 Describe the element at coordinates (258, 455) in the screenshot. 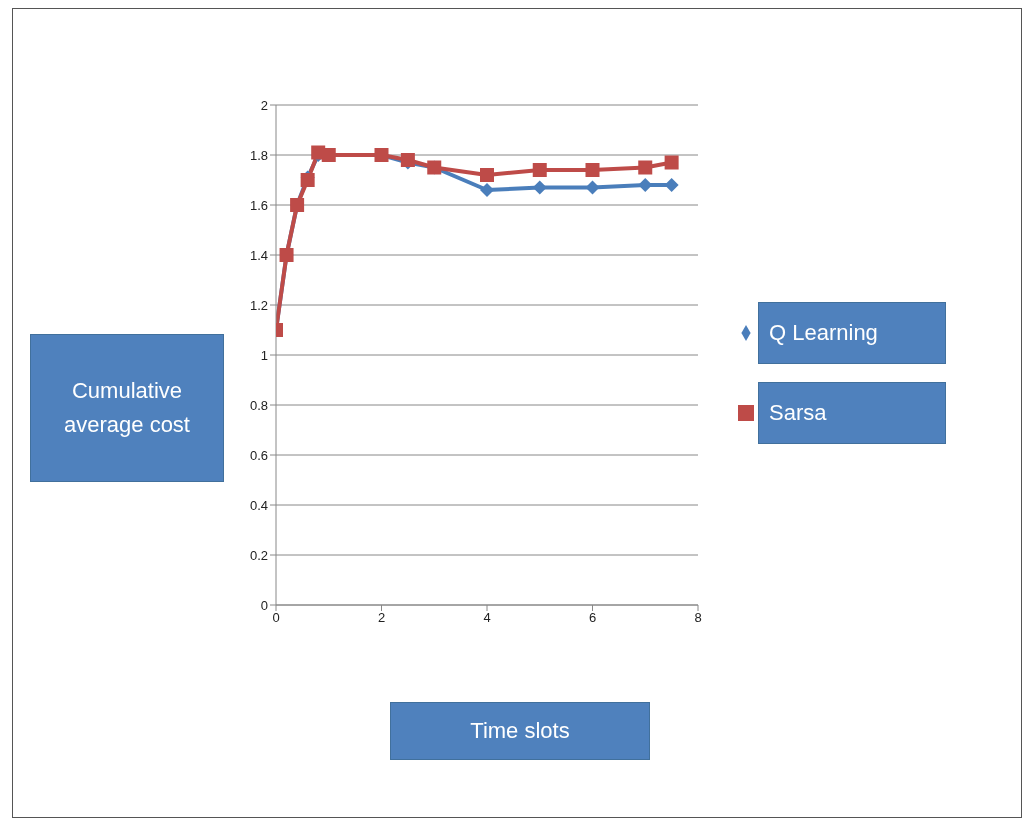

I see `y-tick-label: 0.6` at that location.